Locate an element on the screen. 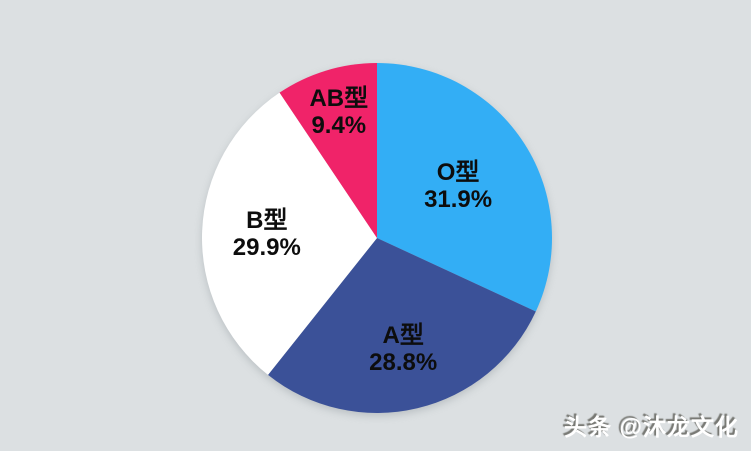 The image size is (751, 451). pie-slice-O型 is located at coordinates (465, 187).